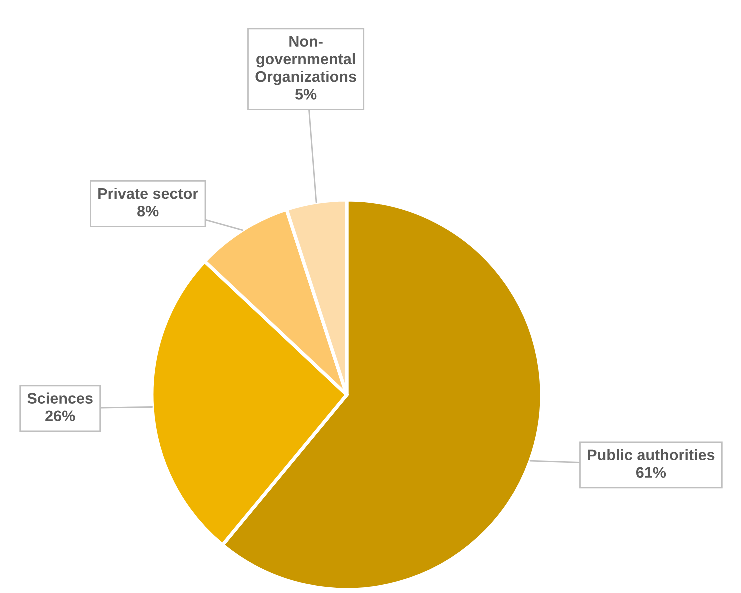  Describe the element at coordinates (148, 211) in the screenshot. I see `data-label: 8%` at that location.